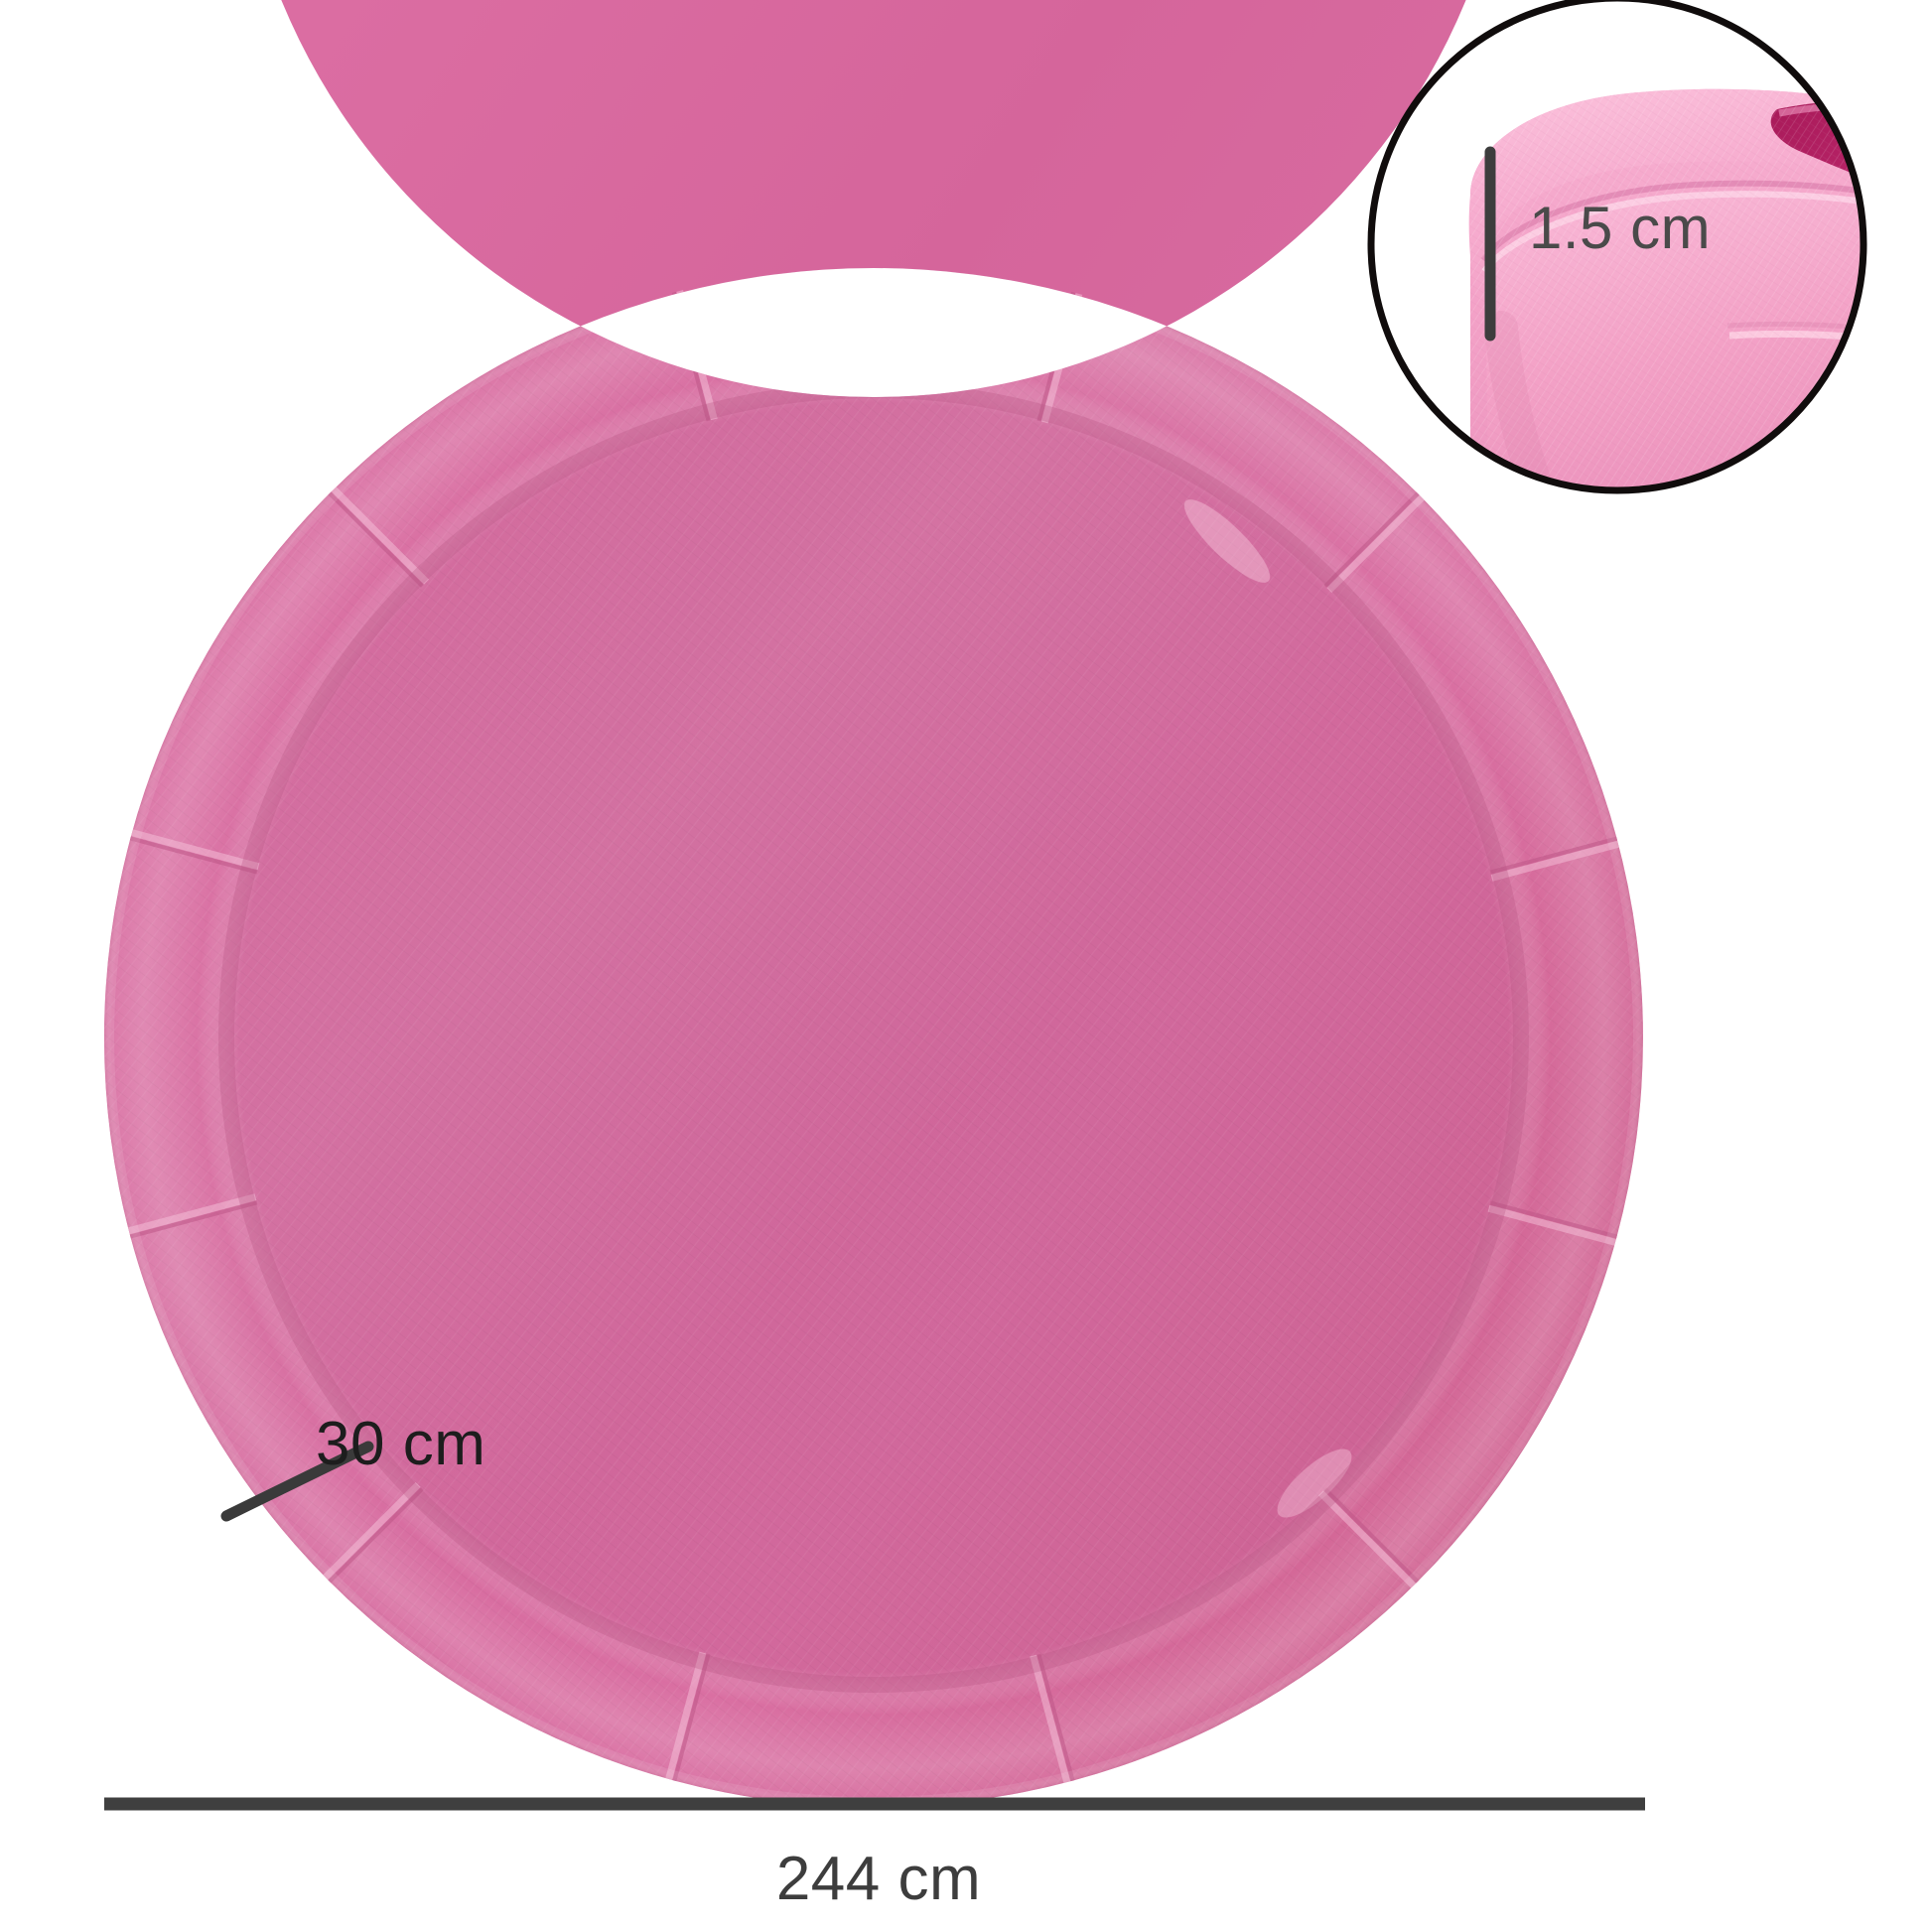 The image size is (1932, 1932). What do you see at coordinates (297, 1481) in the screenshot?
I see `width-dimension-line` at bounding box center [297, 1481].